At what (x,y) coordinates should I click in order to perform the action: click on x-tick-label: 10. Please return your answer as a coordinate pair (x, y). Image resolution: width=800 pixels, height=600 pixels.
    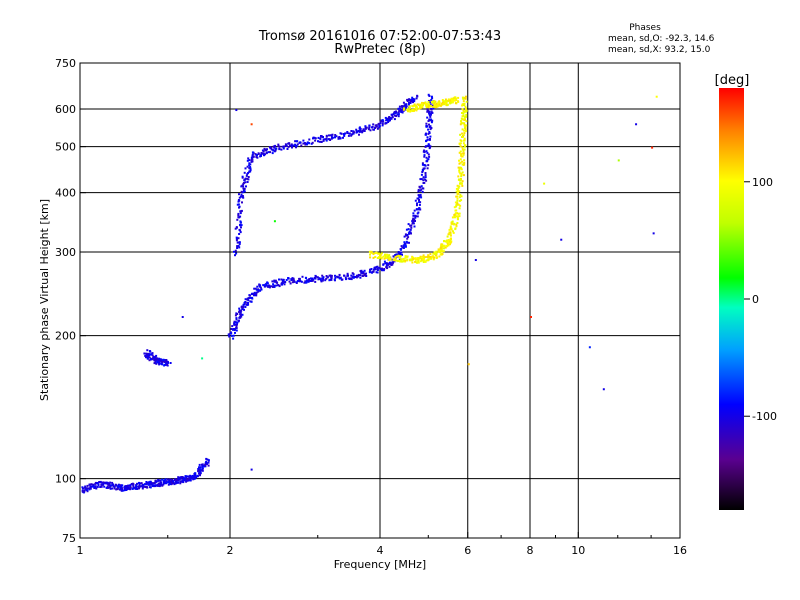
    Looking at the image, I should click on (578, 550).